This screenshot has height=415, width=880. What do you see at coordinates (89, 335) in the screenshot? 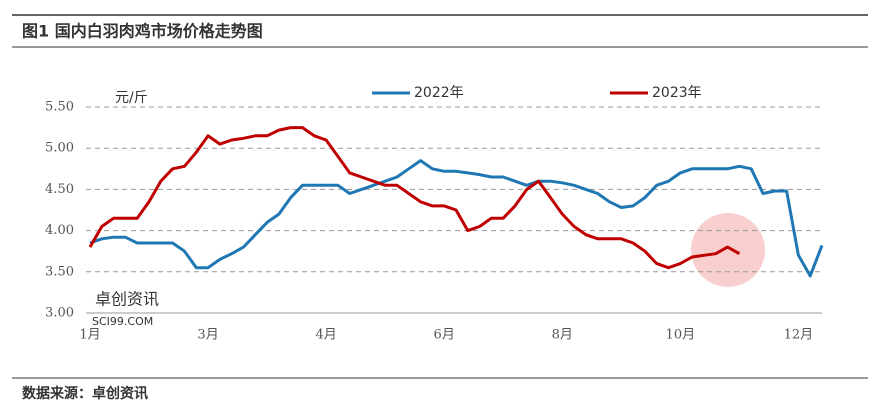
I see `x-tick-label: 1月` at bounding box center [89, 335].